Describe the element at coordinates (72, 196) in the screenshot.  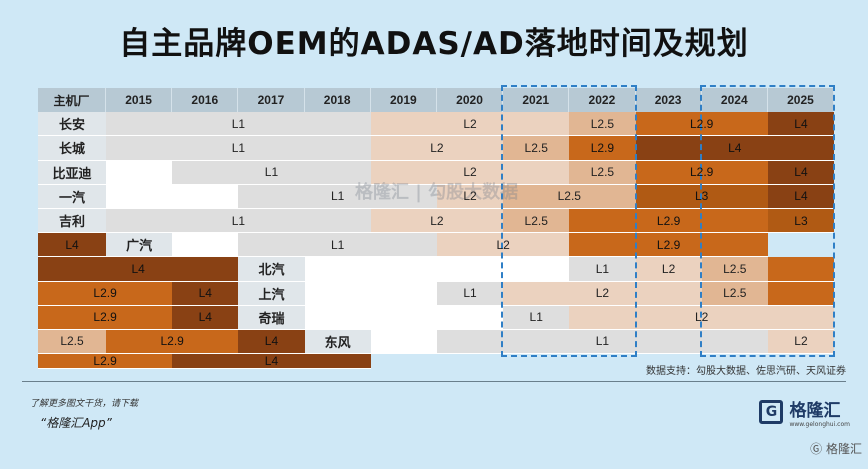
I see `maker-label: 一汽` at that location.